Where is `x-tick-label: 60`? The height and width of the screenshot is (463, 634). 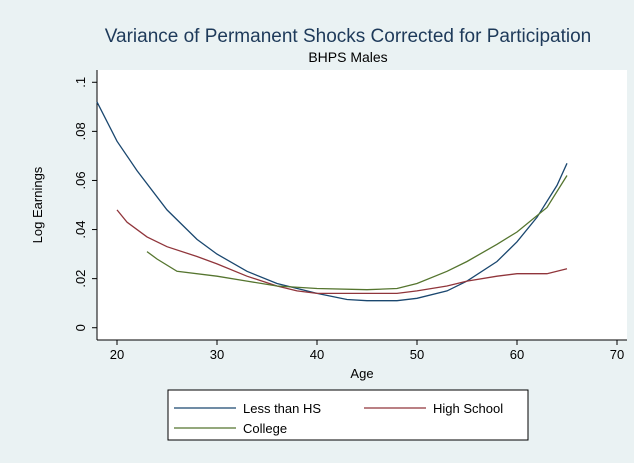 x-tick-label: 60 is located at coordinates (517, 354).